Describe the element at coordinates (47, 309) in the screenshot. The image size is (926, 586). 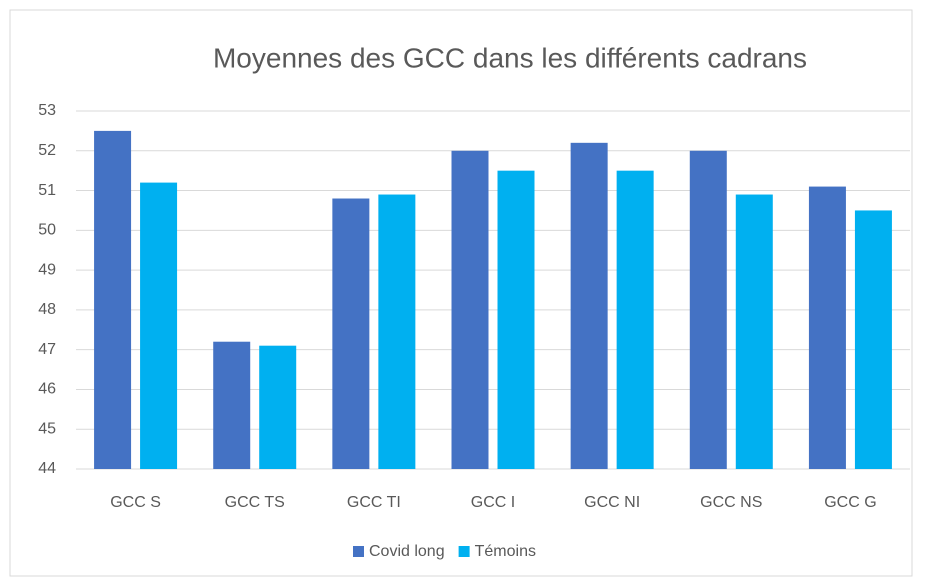
I see `y-tick-label: 48` at that location.